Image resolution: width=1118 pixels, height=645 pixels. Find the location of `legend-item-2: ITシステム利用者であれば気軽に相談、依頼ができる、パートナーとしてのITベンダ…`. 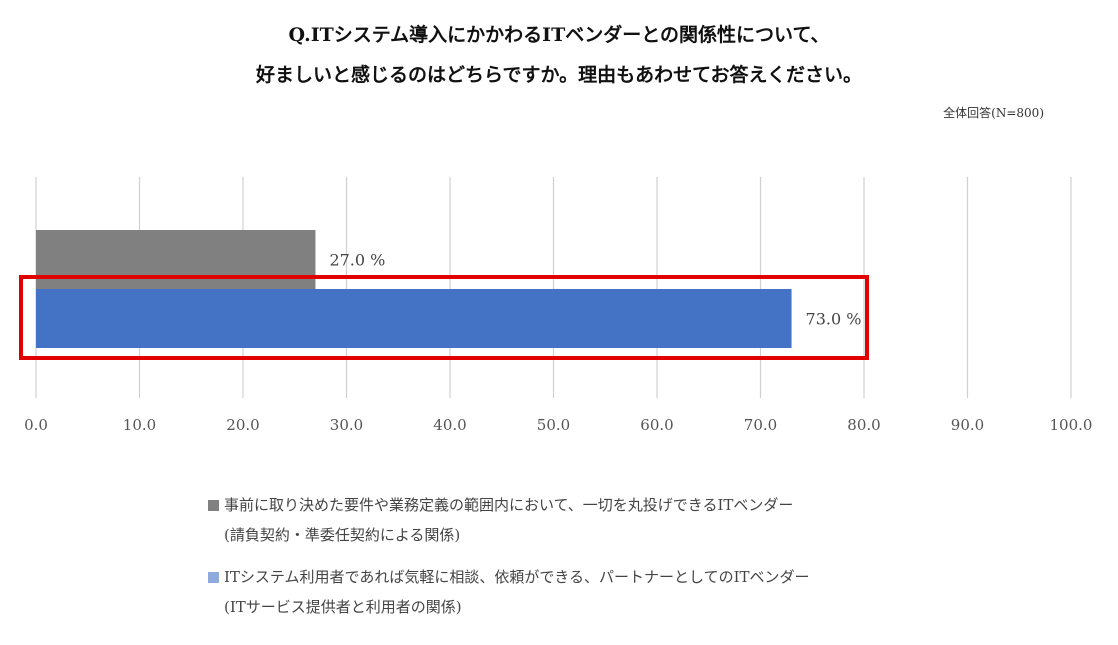

legend-item-2: ITシステム利用者であれば気軽に相談、依頼ができる、パートナーとしてのITベンダ… is located at coordinates (509, 592).